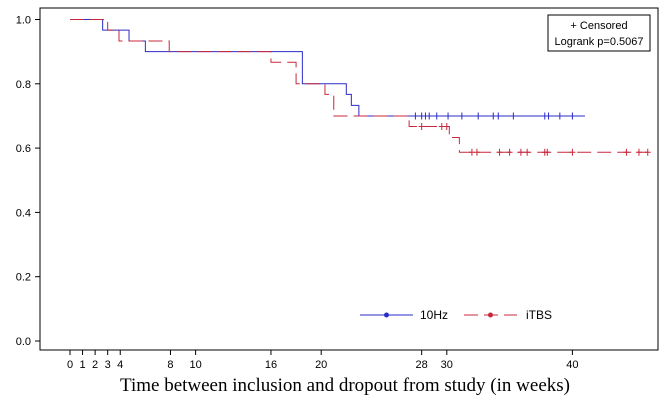 Image resolution: width=659 pixels, height=397 pixels. What do you see at coordinates (572, 365) in the screenshot?
I see `x-tick-label: 40` at bounding box center [572, 365].